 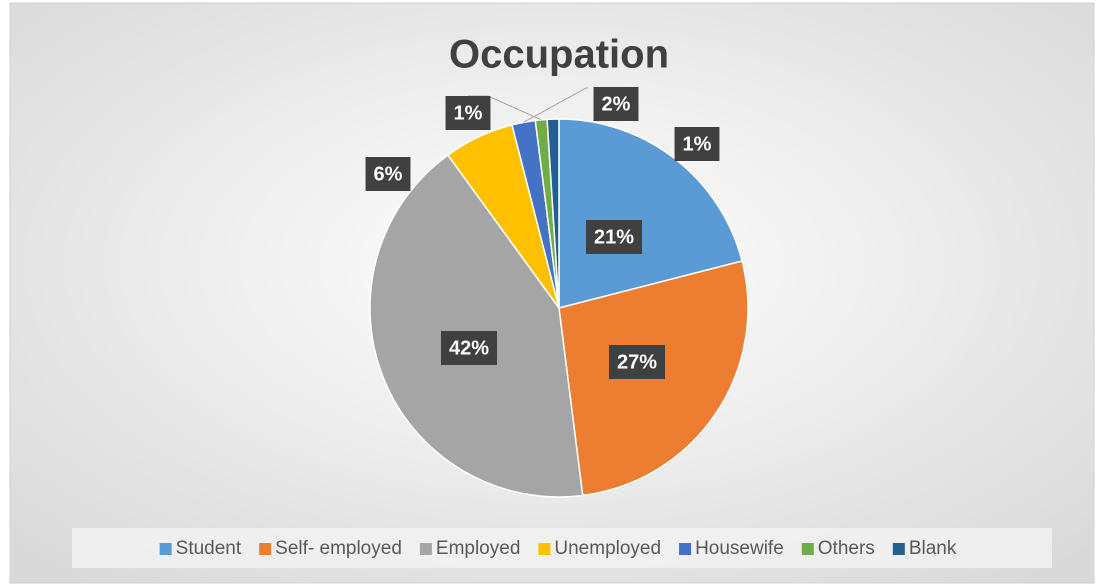 I want to click on data-label: 27%, so click(x=637, y=362).